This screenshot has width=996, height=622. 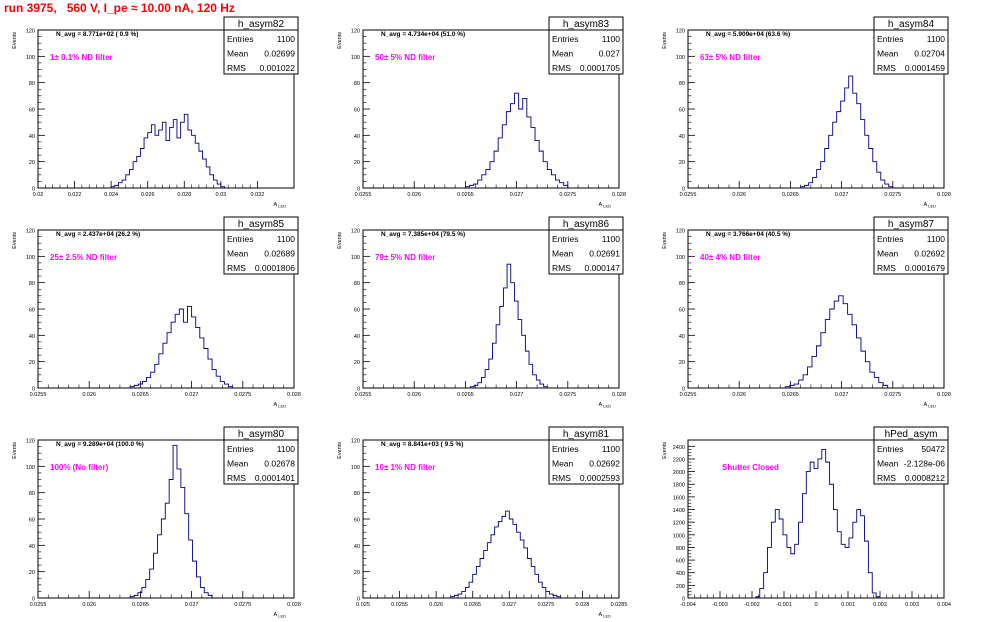 I want to click on histogram-name: h_asym83, so click(x=586, y=24).